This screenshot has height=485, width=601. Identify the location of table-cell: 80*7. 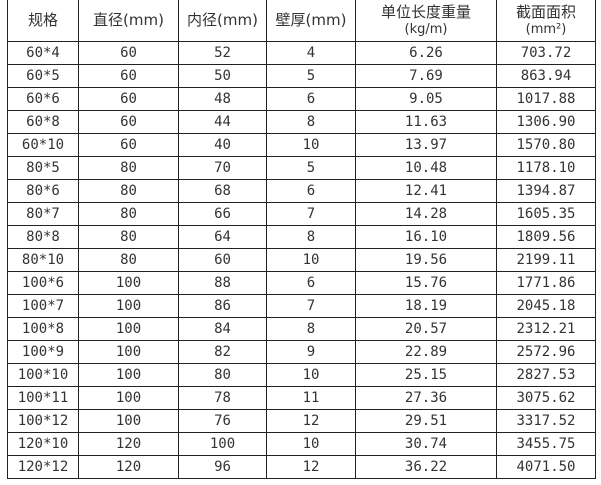
(43, 214).